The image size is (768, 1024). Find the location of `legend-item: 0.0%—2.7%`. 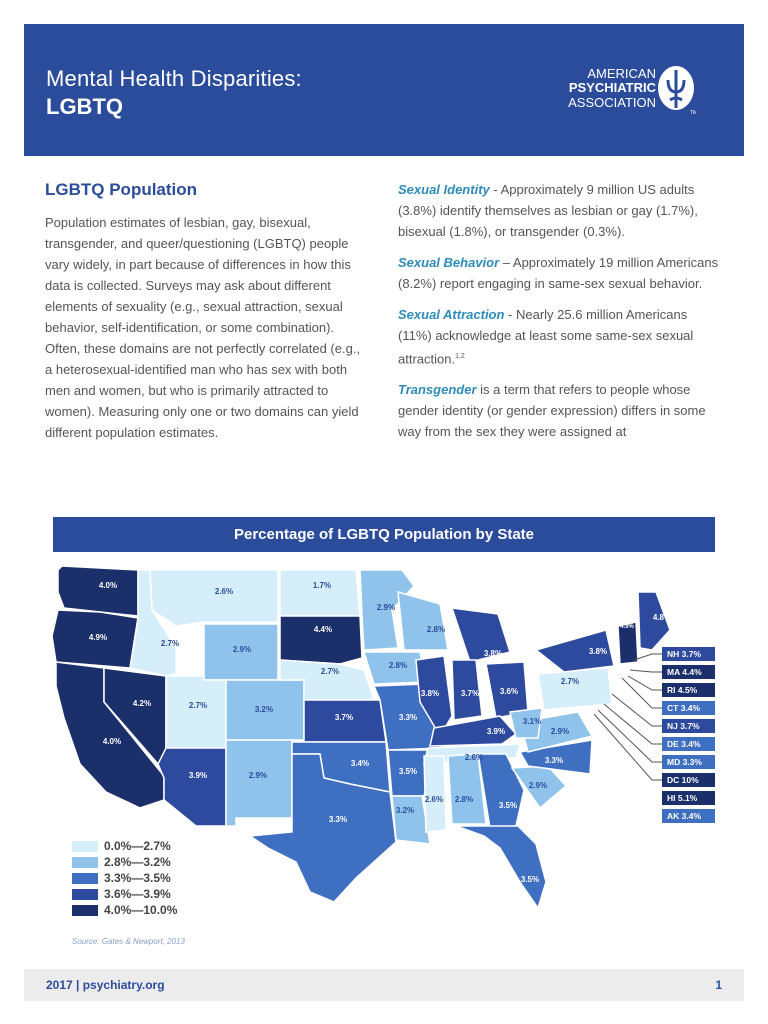

legend-item: 0.0%—2.7% is located at coordinates (124, 846).